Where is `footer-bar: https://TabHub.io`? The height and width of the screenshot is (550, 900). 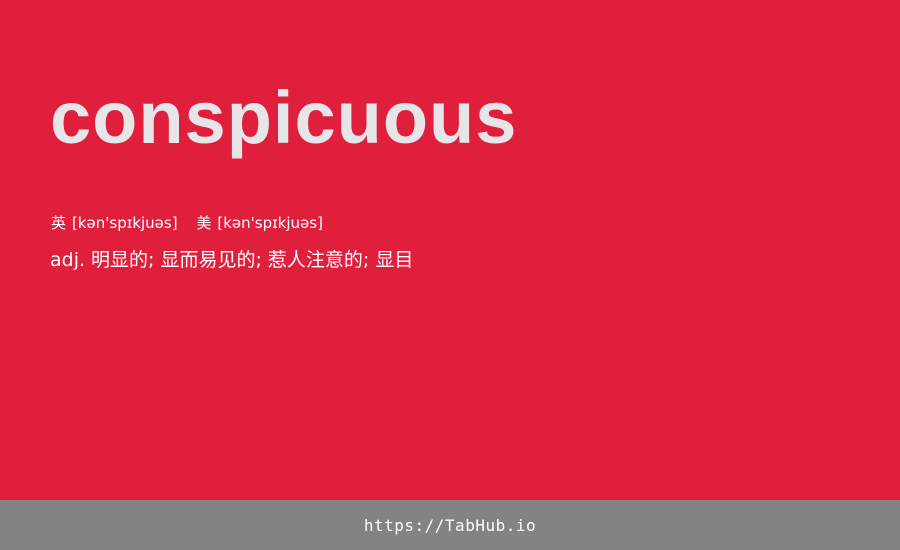 footer-bar: https://TabHub.io is located at coordinates (450, 525).